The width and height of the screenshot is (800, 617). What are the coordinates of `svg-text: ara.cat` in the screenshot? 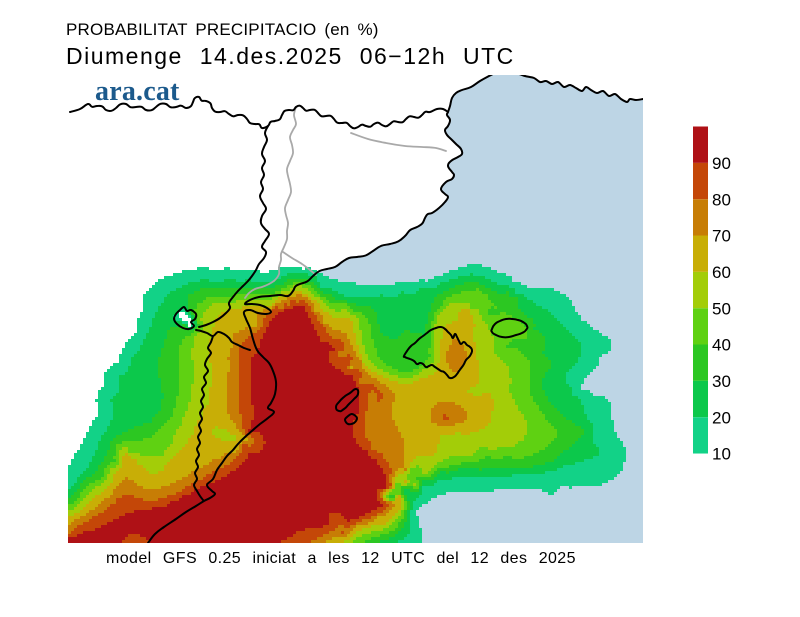 It's located at (137, 91).